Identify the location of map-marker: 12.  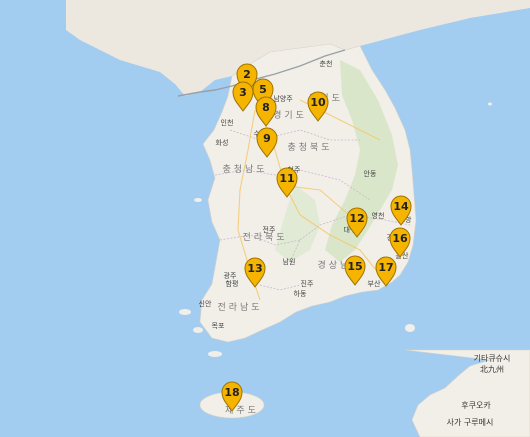
(357, 222).